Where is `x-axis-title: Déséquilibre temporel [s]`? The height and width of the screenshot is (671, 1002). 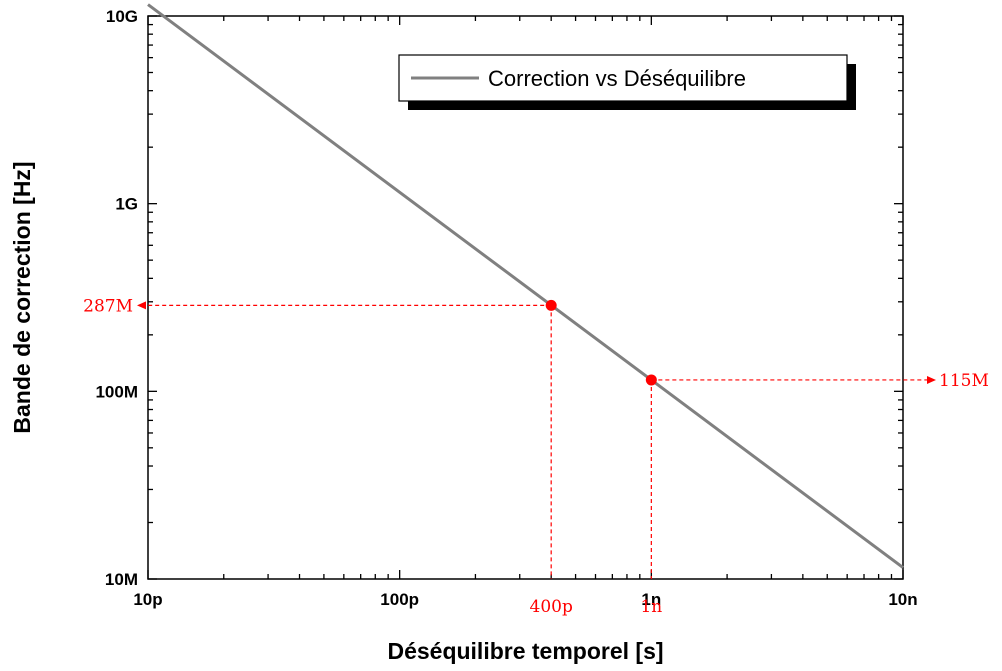
x-axis-title: Déséquilibre temporel [s] is located at coordinates (525, 651).